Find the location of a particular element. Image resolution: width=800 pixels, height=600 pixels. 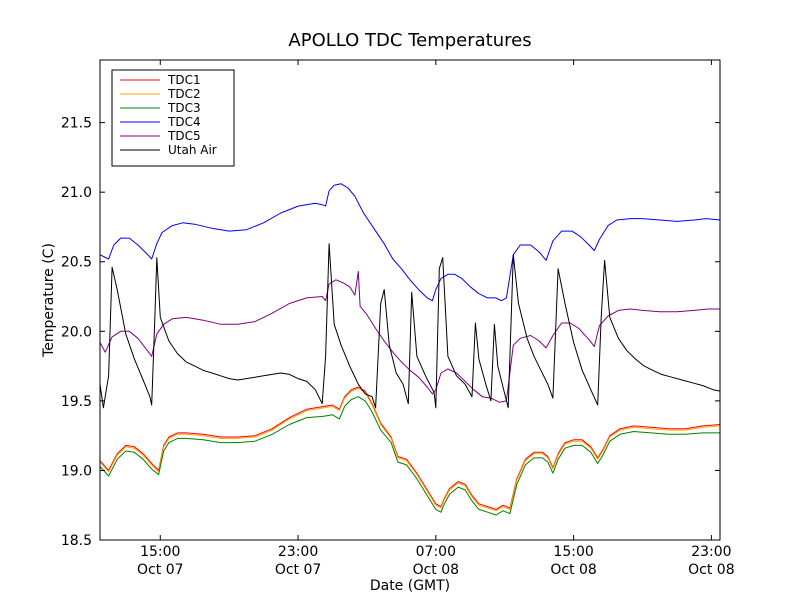

legend-label: Utah Air is located at coordinates (192, 150).